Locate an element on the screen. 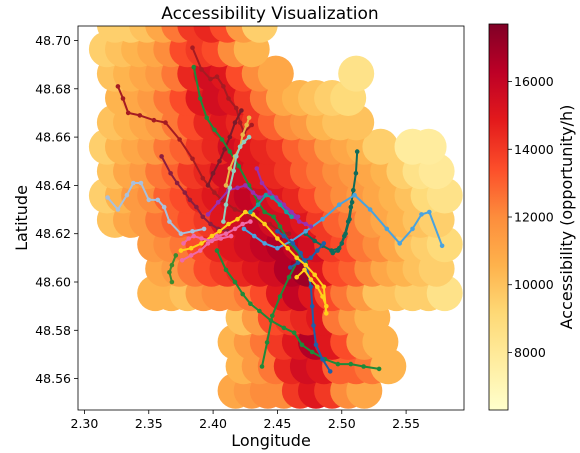 The height and width of the screenshot is (453, 580). y-tick-label: 48.64 is located at coordinates (53, 185).